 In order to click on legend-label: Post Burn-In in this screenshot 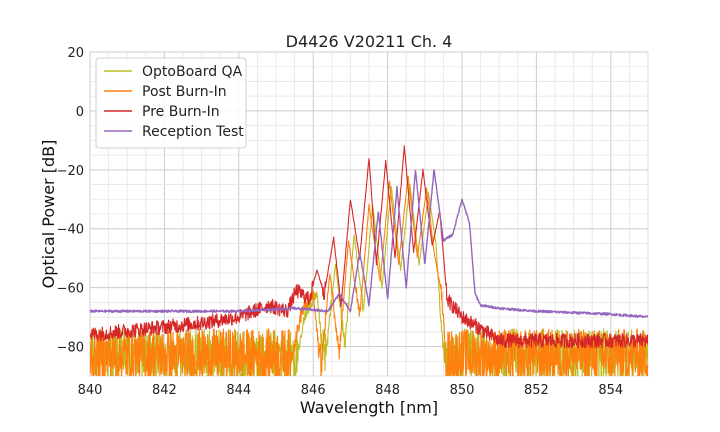, I will do `click(184, 92)`.